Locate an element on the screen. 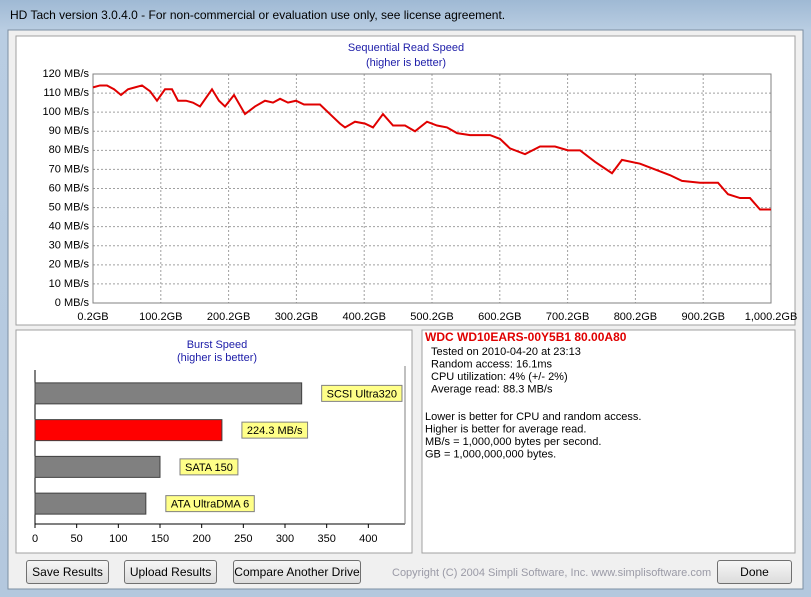  x-tick-label: 800.2GB is located at coordinates (635, 317).